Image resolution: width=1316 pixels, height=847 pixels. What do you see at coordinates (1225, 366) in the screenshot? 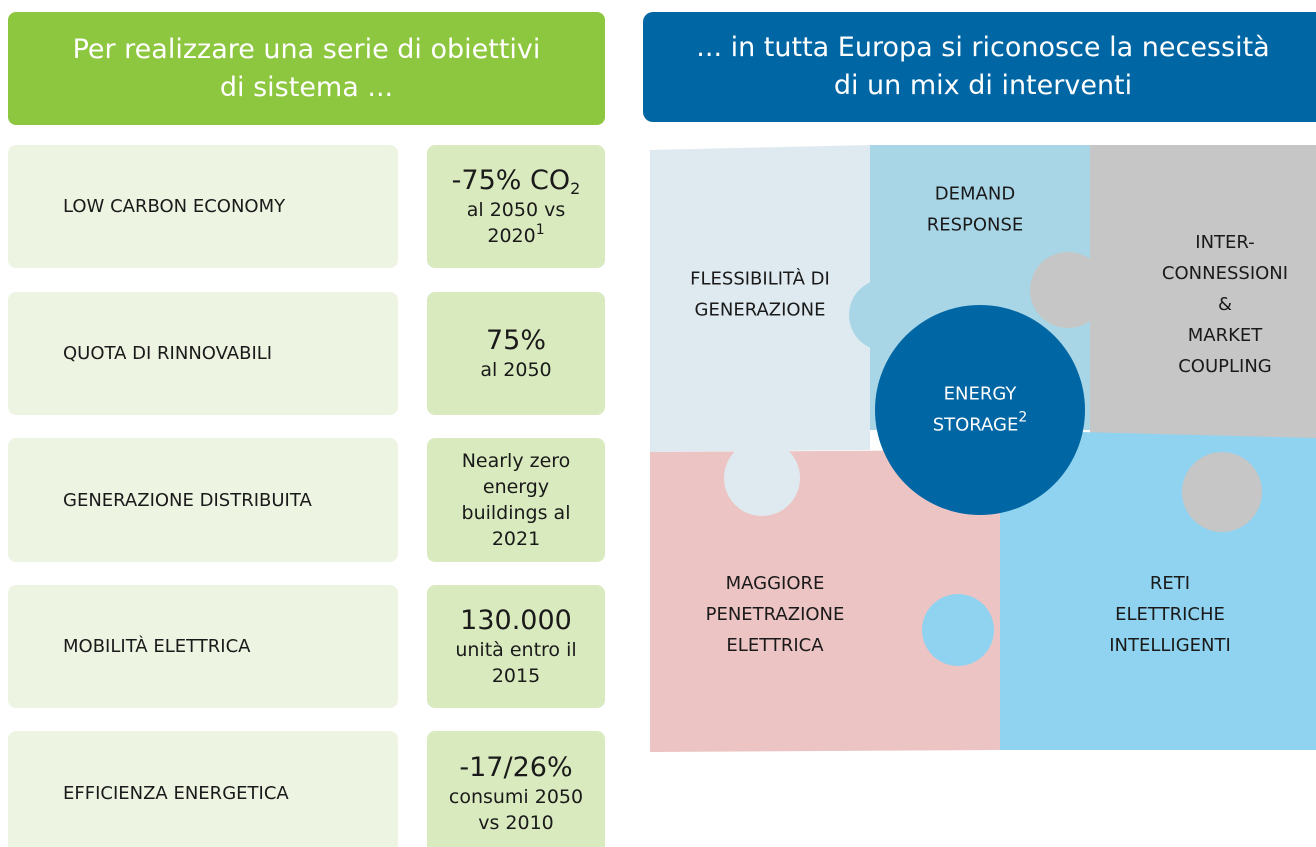
I see `piece-label: COUPLING` at bounding box center [1225, 366].